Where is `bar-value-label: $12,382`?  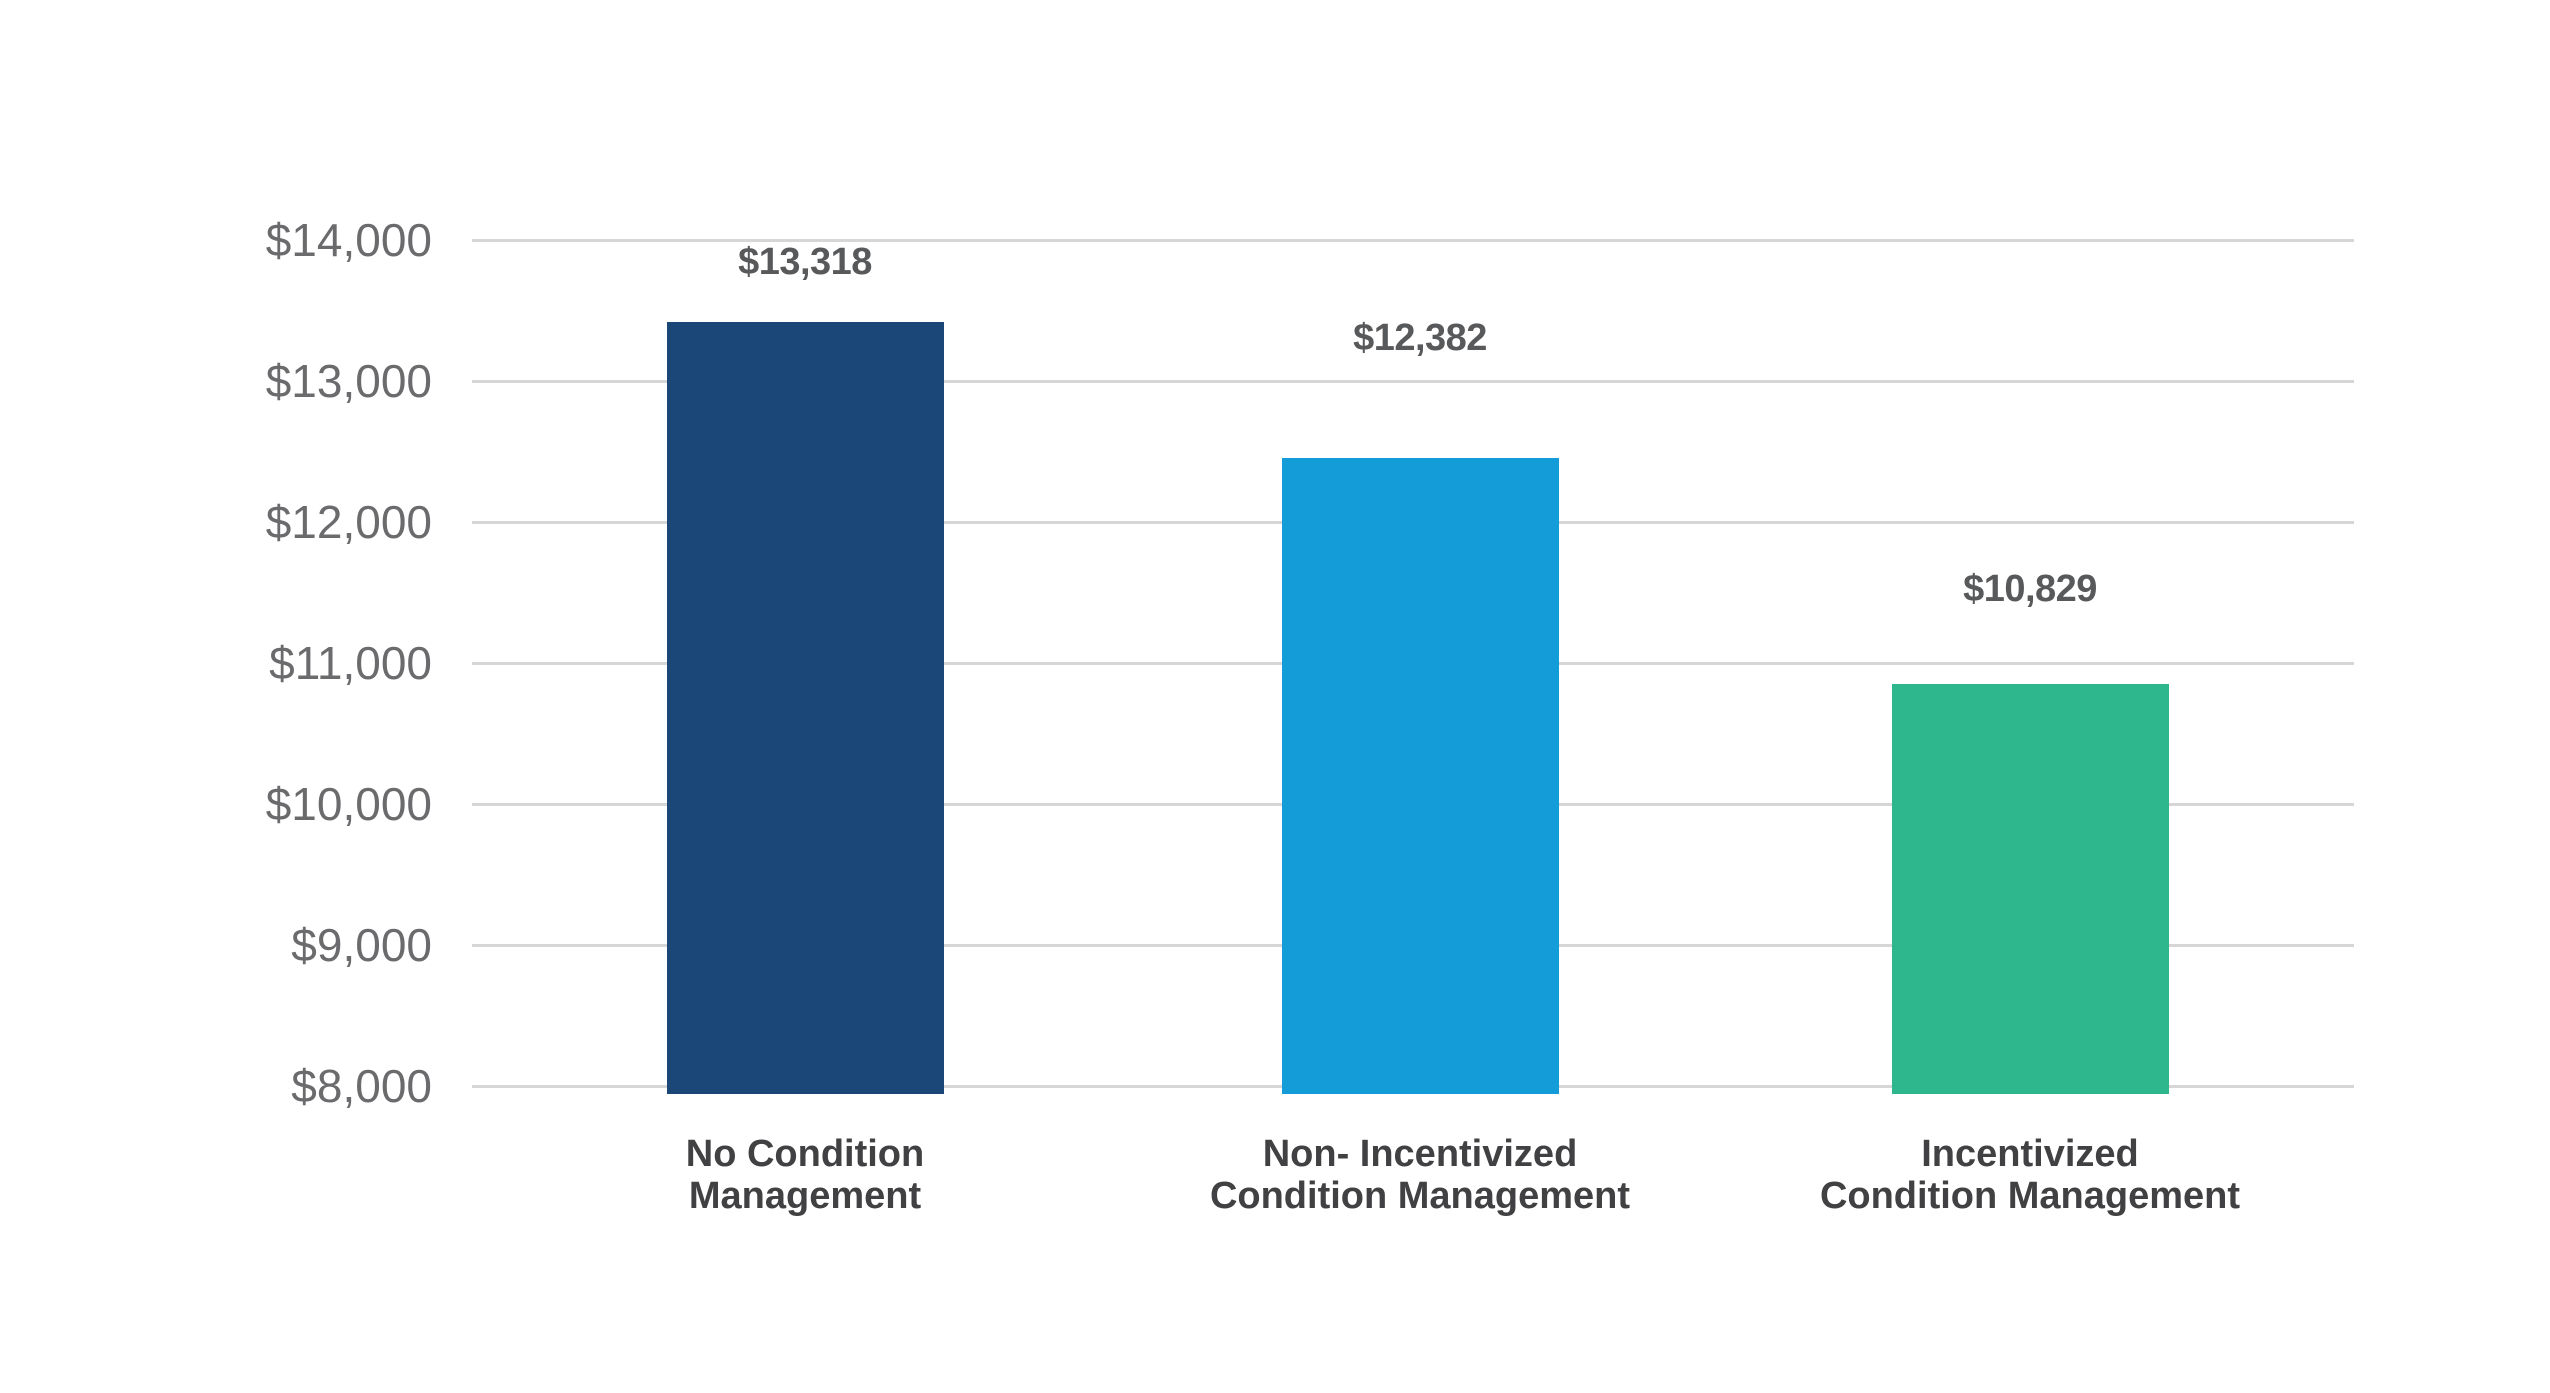 bar-value-label: $12,382 is located at coordinates (1420, 338).